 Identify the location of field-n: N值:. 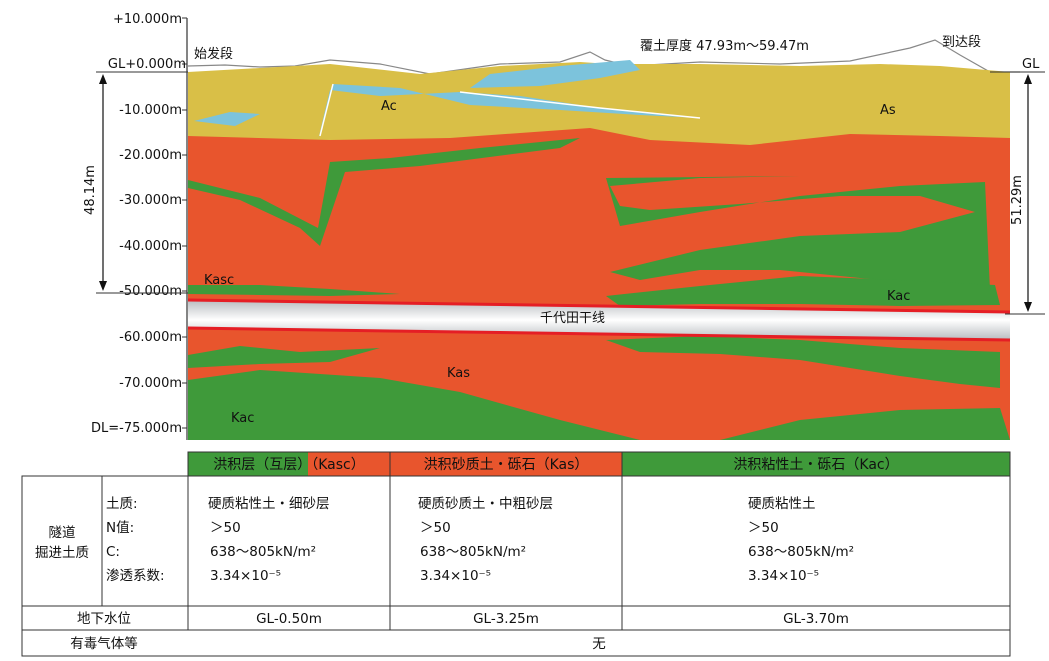
(120, 528).